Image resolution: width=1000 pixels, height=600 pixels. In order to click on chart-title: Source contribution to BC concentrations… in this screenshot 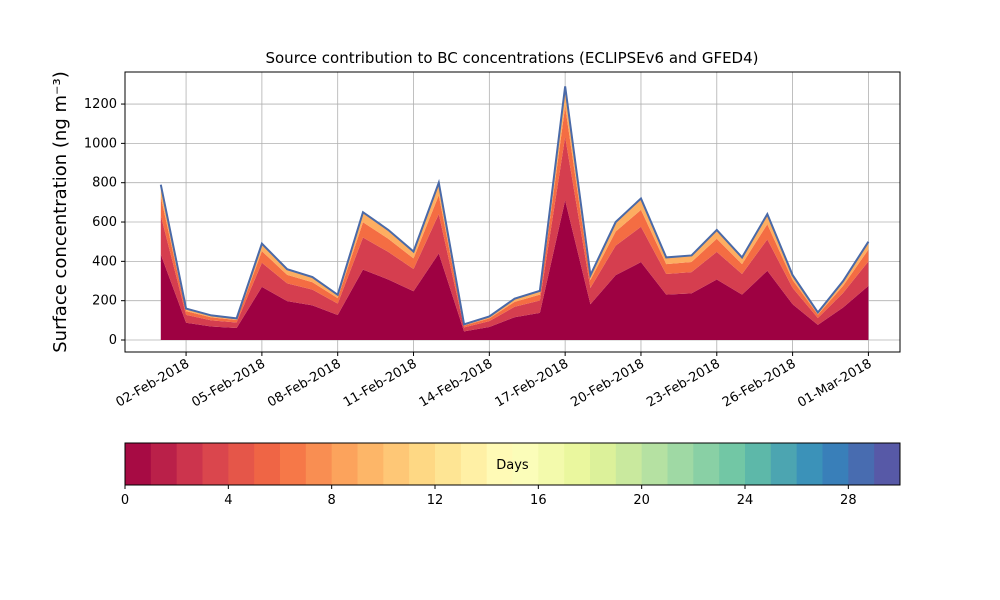, I will do `click(511, 58)`.